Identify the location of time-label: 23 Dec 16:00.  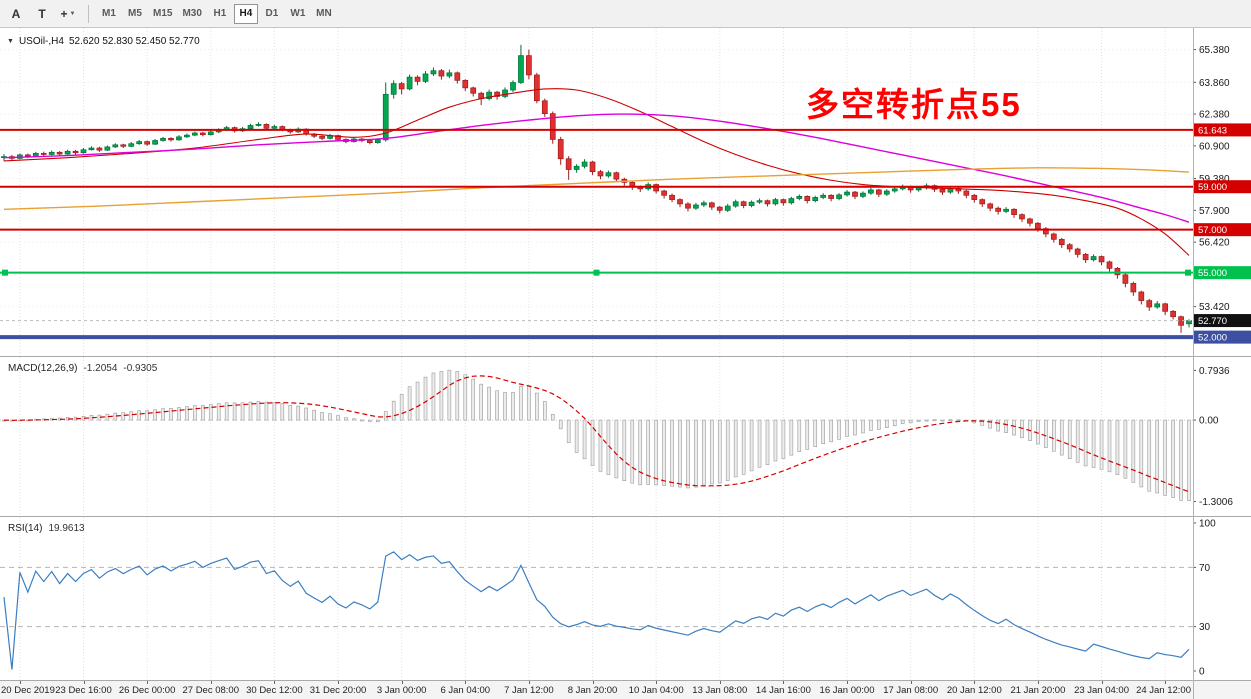
(83, 690).